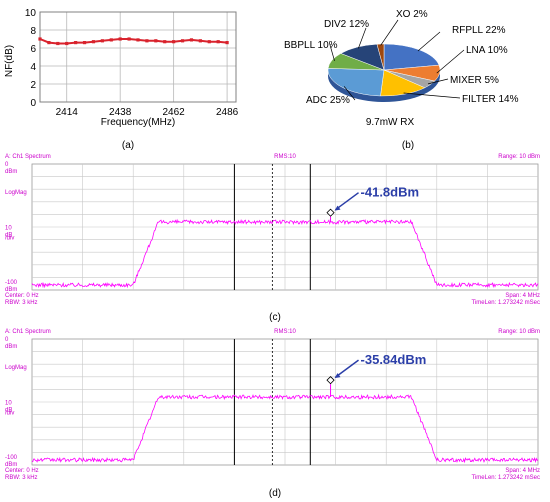 The image size is (550, 502). I want to click on pie-title: 9.7mW RX, so click(390, 122).